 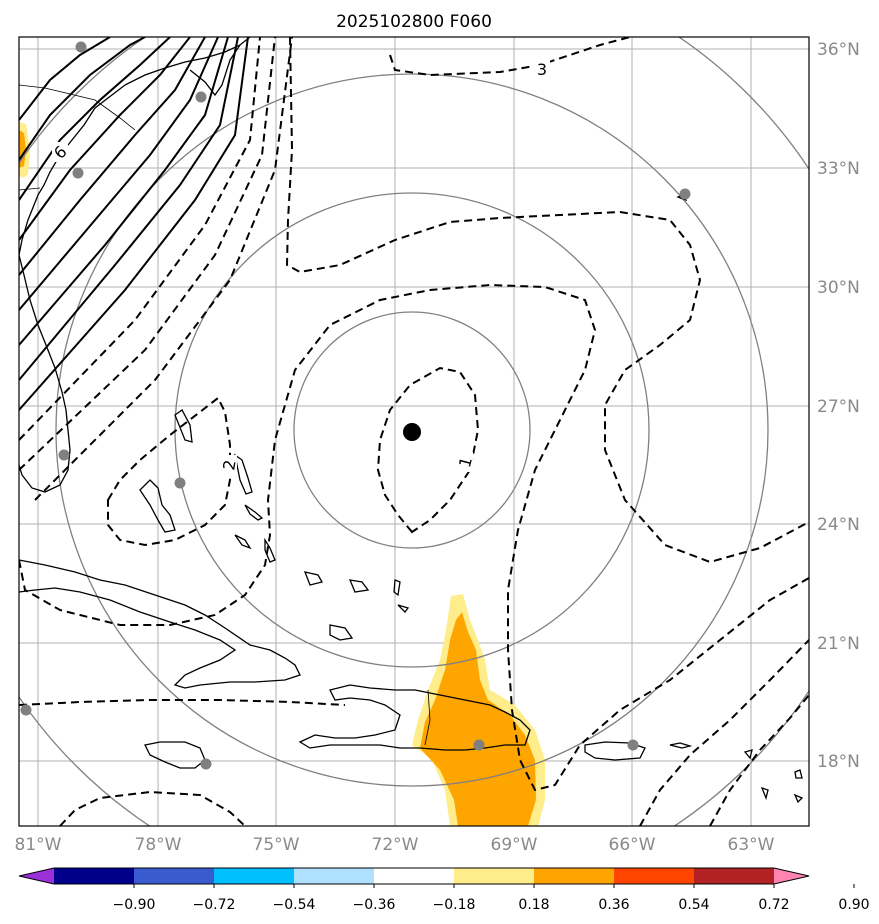 What do you see at coordinates (276, 845) in the screenshot?
I see `lon-label: 75°W` at bounding box center [276, 845].